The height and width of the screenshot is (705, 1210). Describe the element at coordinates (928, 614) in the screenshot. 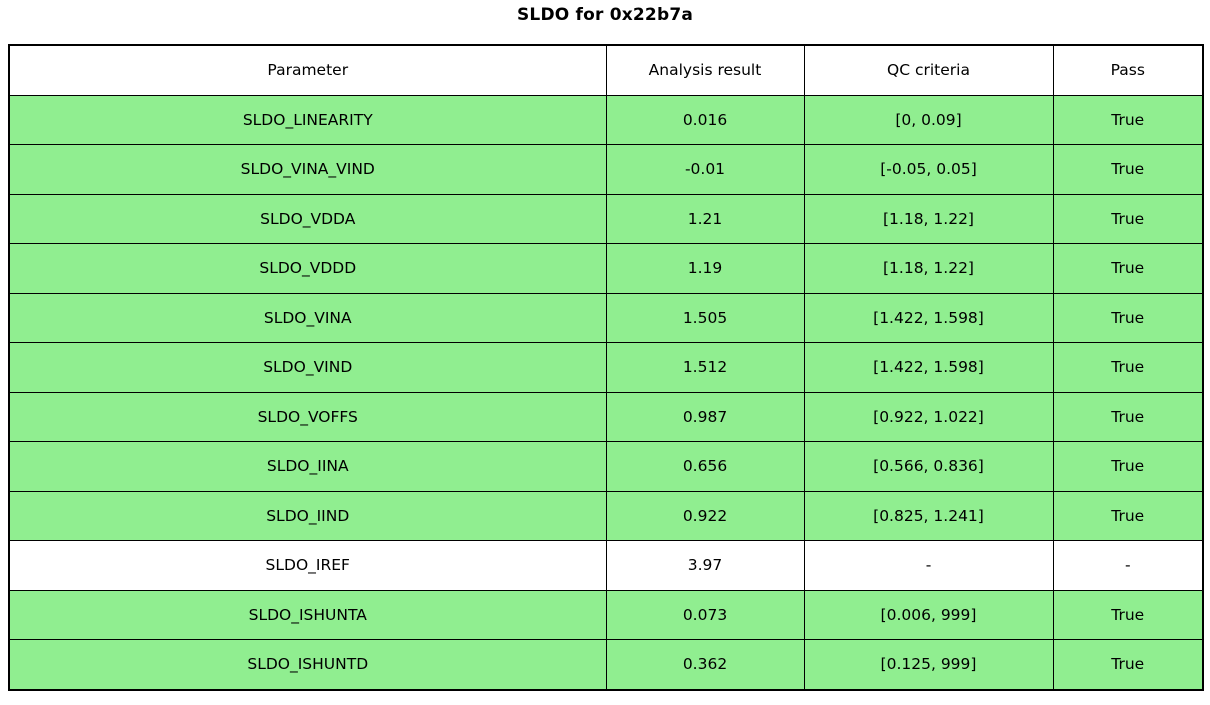

I see `qc-criteria-cell: [0.006, 999]` at that location.